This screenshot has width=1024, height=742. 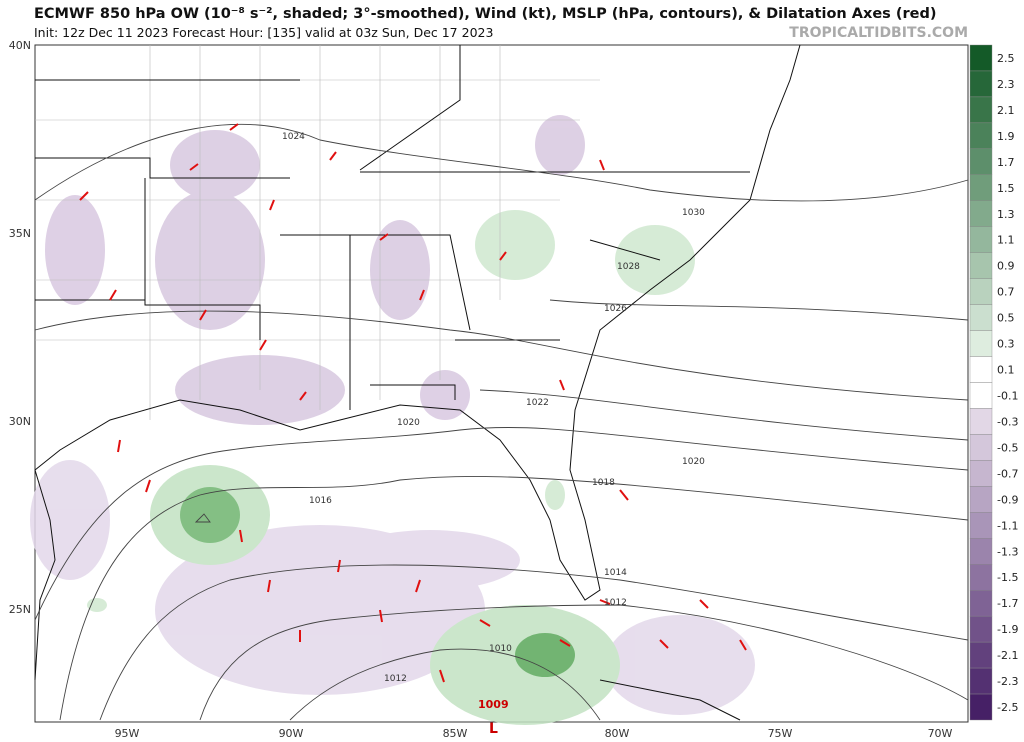 I want to click on colorbar-label: 1.5, so click(x=1006, y=188).